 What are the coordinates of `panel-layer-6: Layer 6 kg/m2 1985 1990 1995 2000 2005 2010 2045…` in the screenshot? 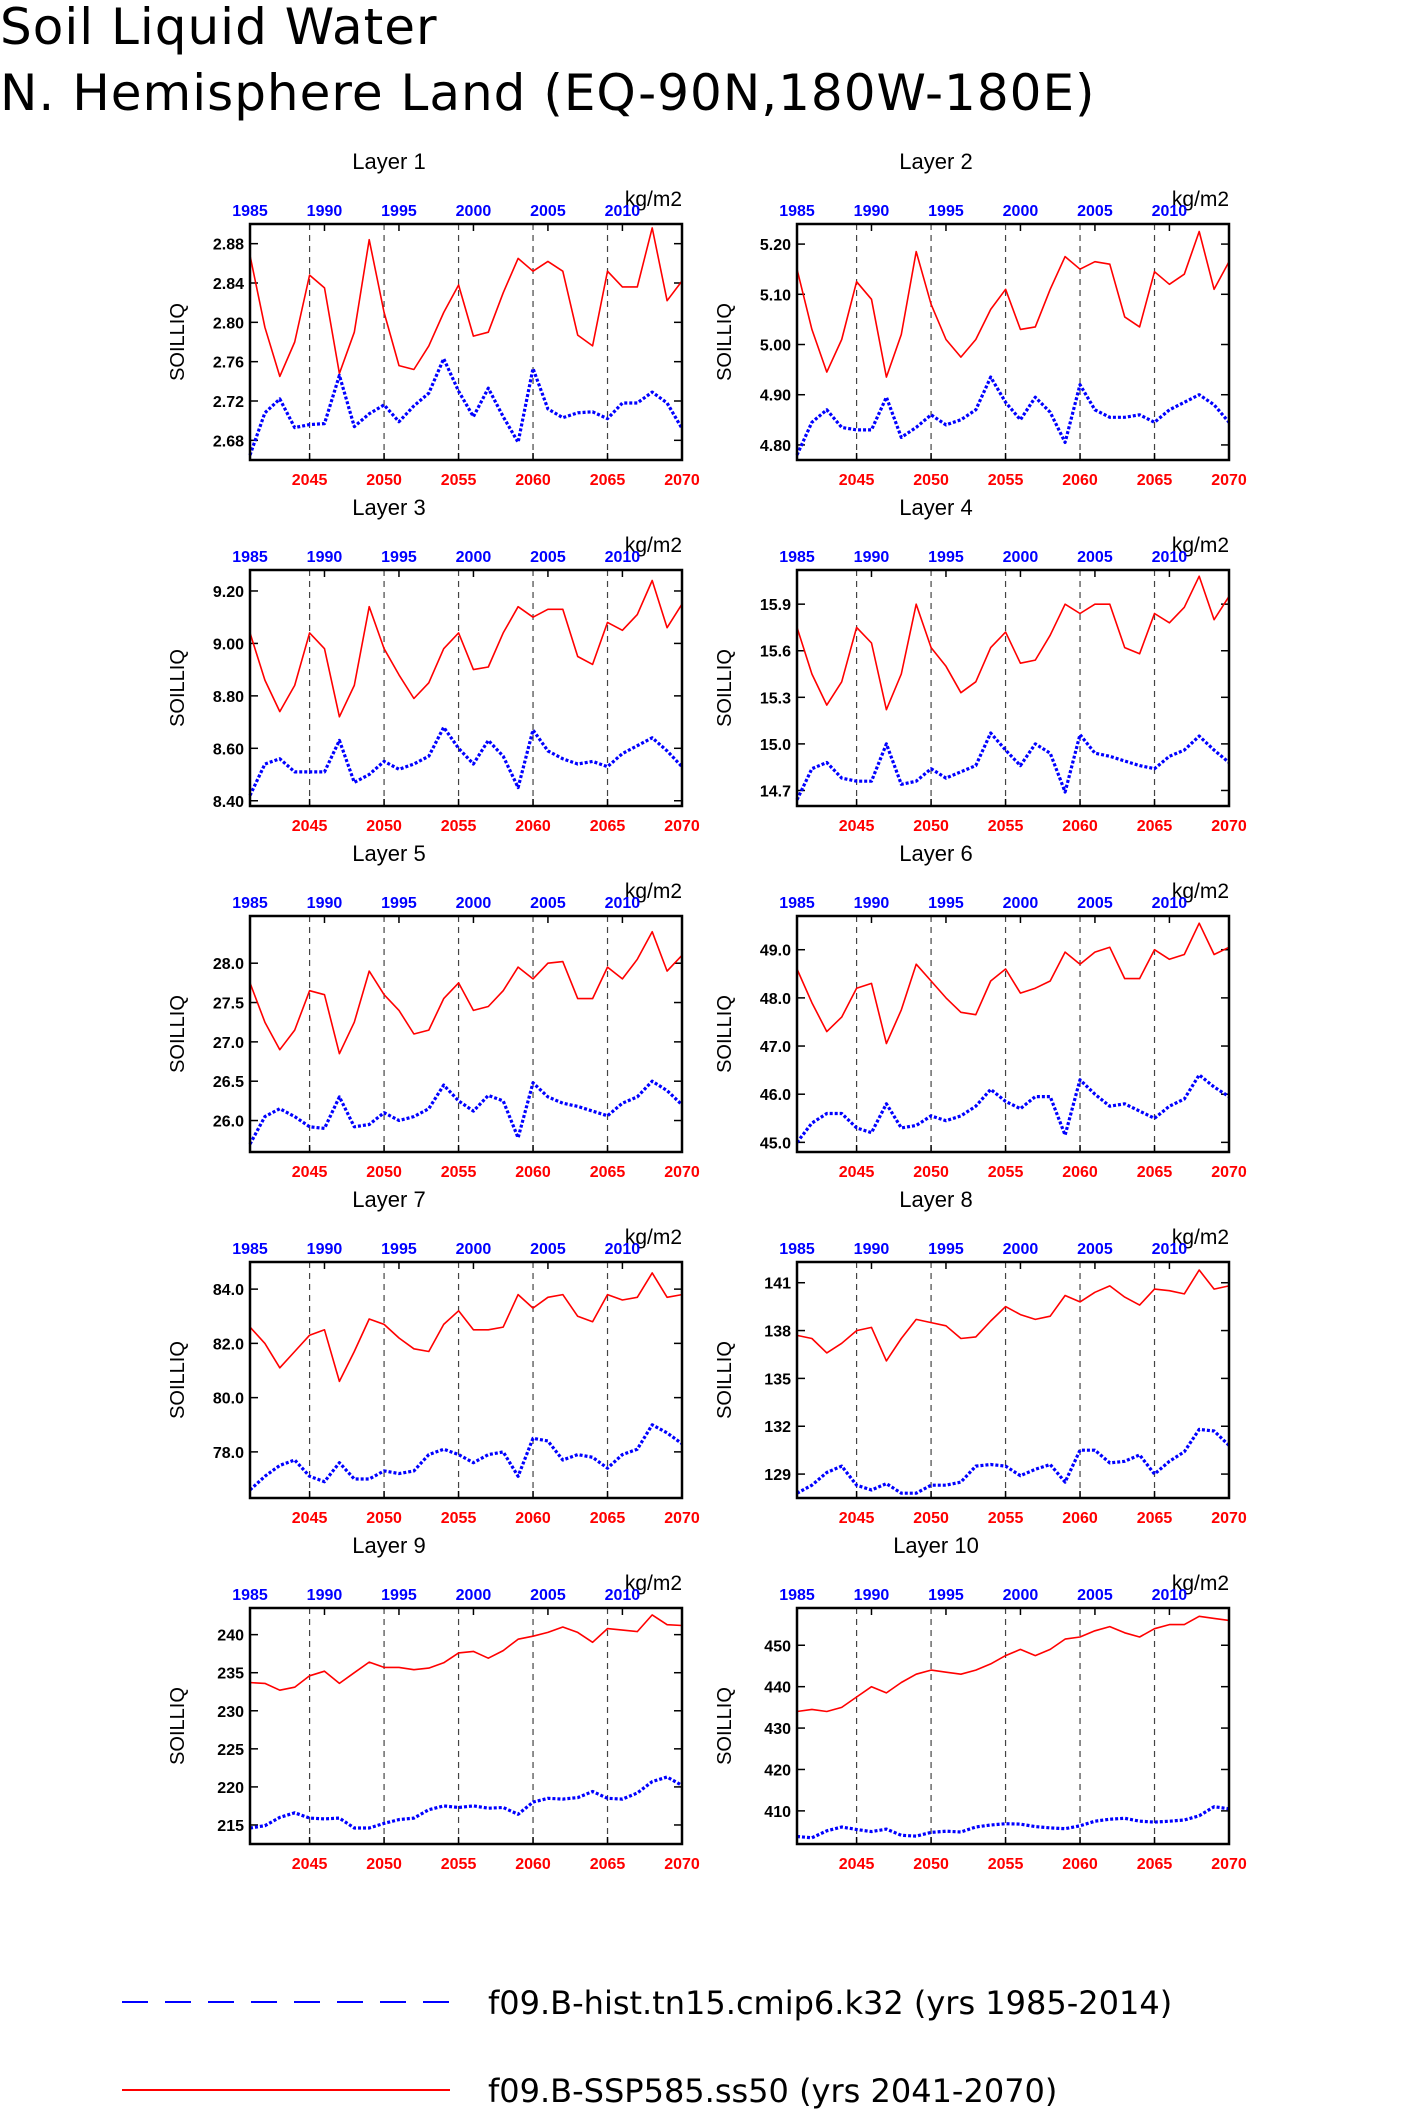 It's located at (980, 1011).